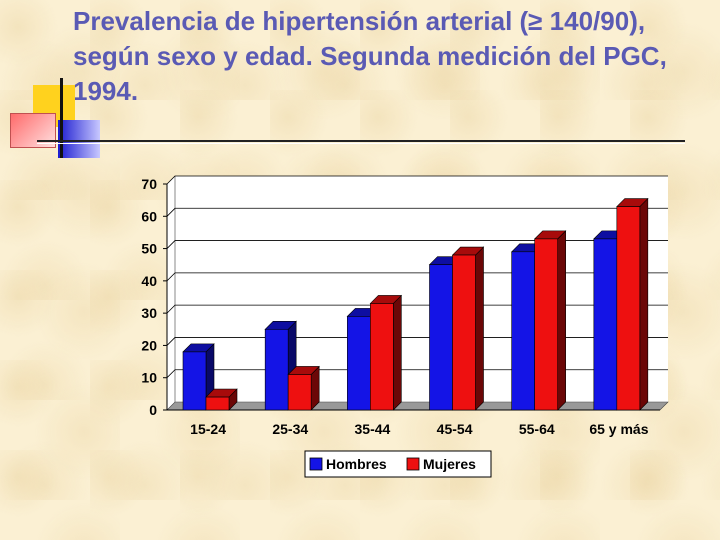  Describe the element at coordinates (33, 130) in the screenshot. I see `decorative-red-square` at that location.